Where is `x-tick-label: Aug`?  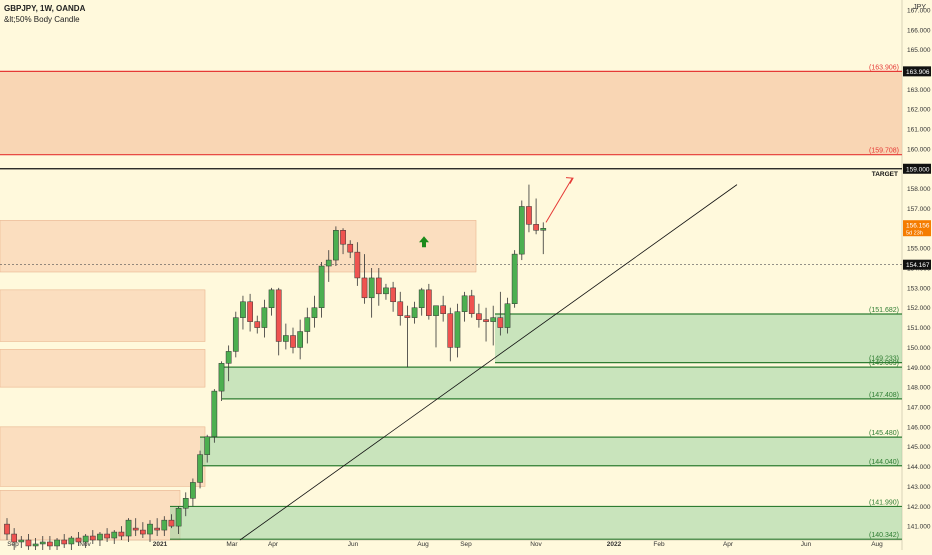
x-tick-label: Aug is located at coordinates (423, 544).